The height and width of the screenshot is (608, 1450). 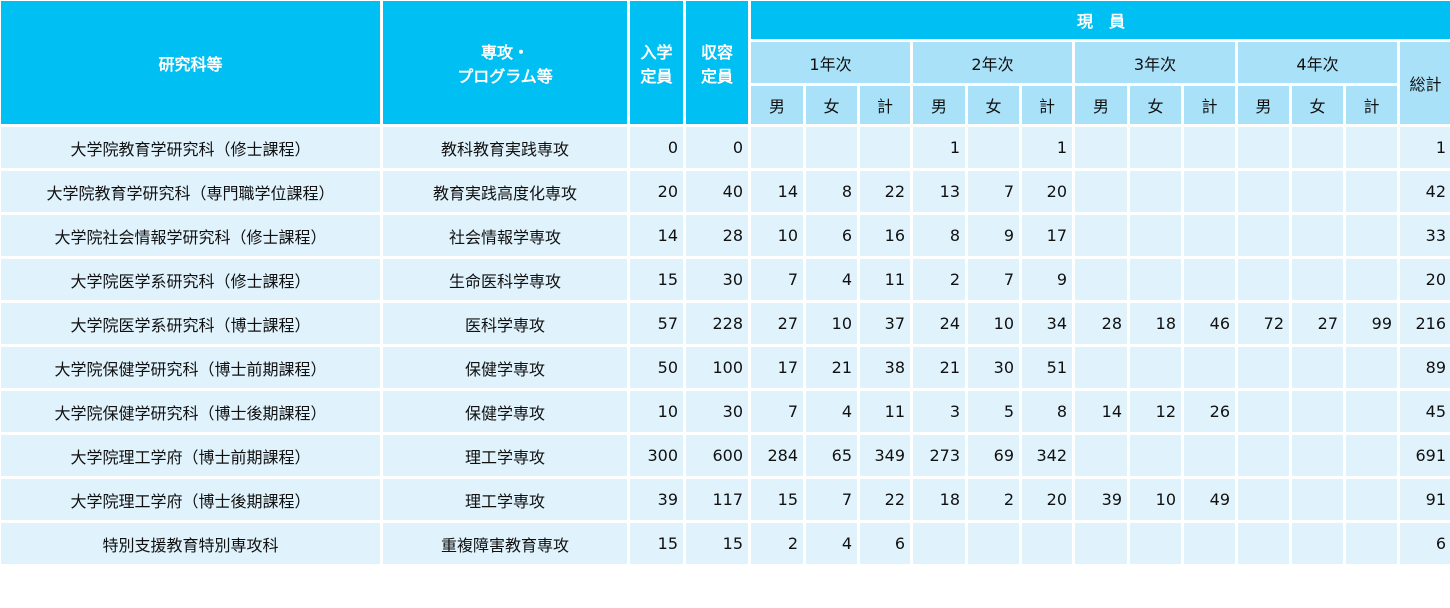 What do you see at coordinates (1423, 367) in the screenshot?
I see `cell-total: 89` at bounding box center [1423, 367].